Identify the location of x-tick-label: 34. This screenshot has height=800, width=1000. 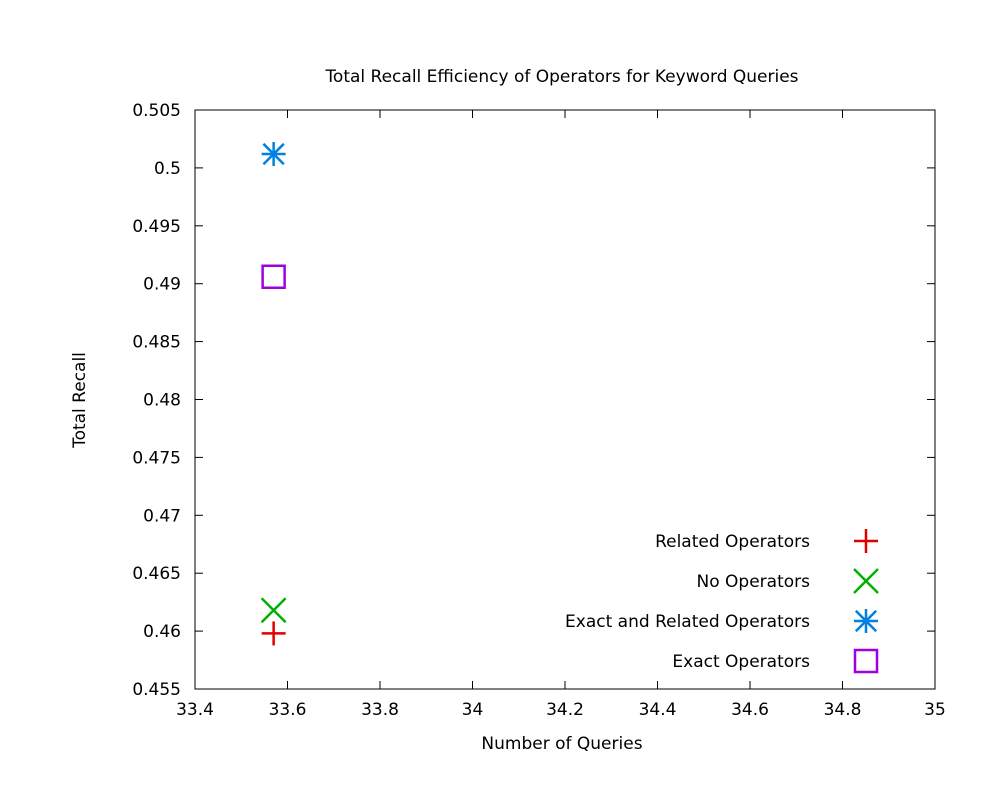
(473, 710).